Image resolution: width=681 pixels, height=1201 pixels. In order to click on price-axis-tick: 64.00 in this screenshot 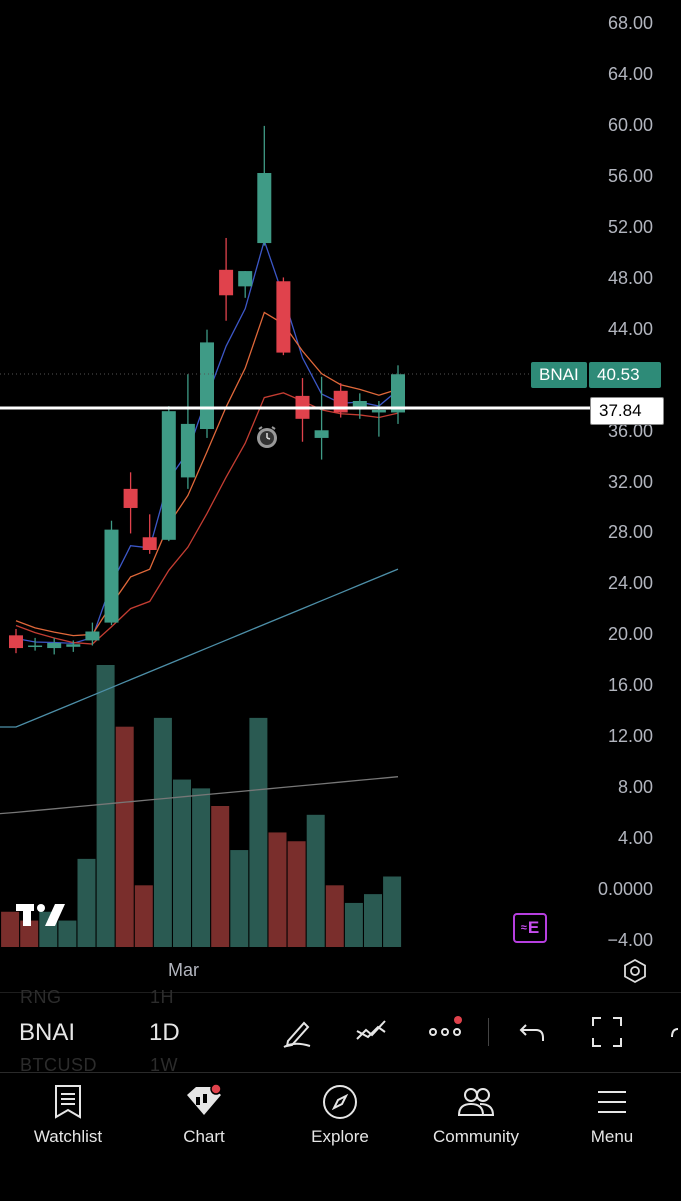, I will do `click(630, 73)`.